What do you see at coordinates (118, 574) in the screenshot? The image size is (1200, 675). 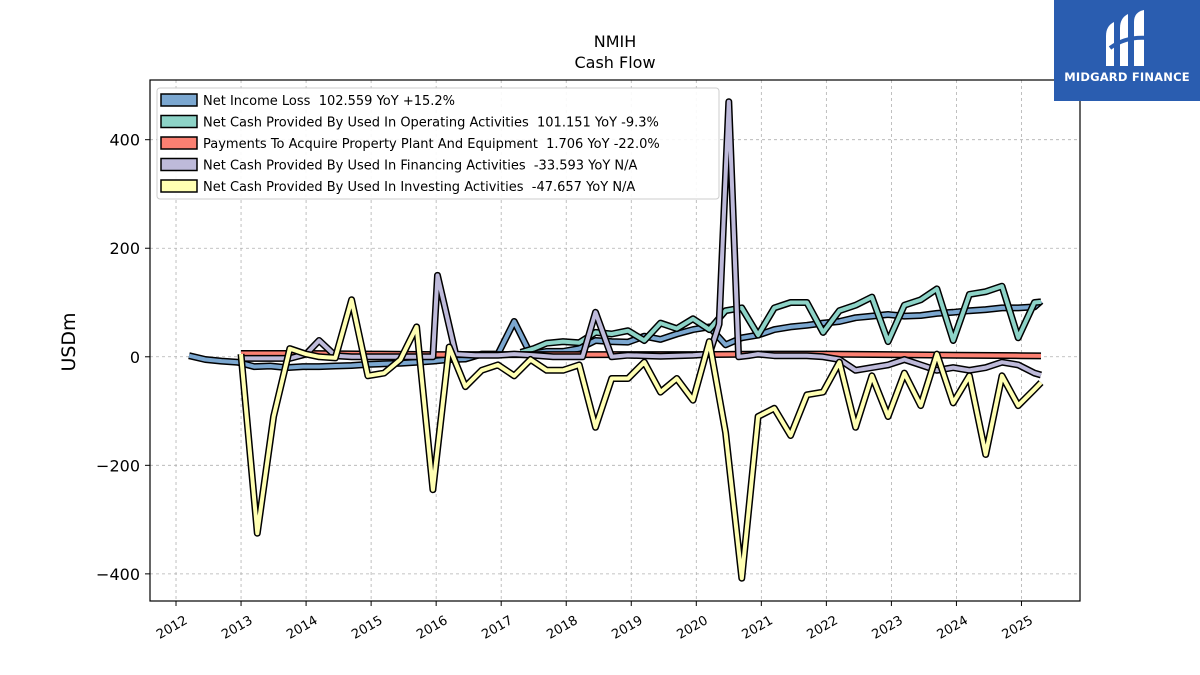 I see `y-tick-label: −400` at bounding box center [118, 574].